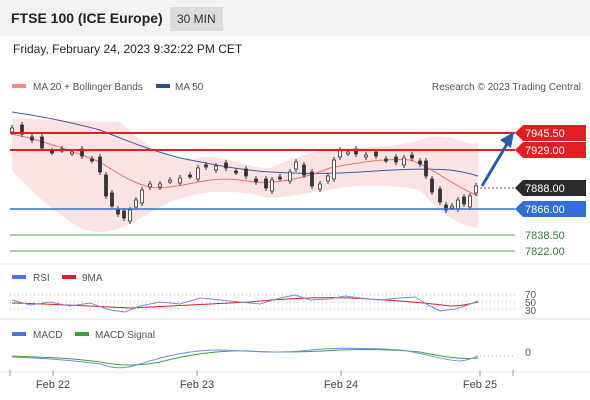 Image resolution: width=590 pixels, height=400 pixels. Describe the element at coordinates (507, 140) in the screenshot. I see `arrow-head-icon` at that location.